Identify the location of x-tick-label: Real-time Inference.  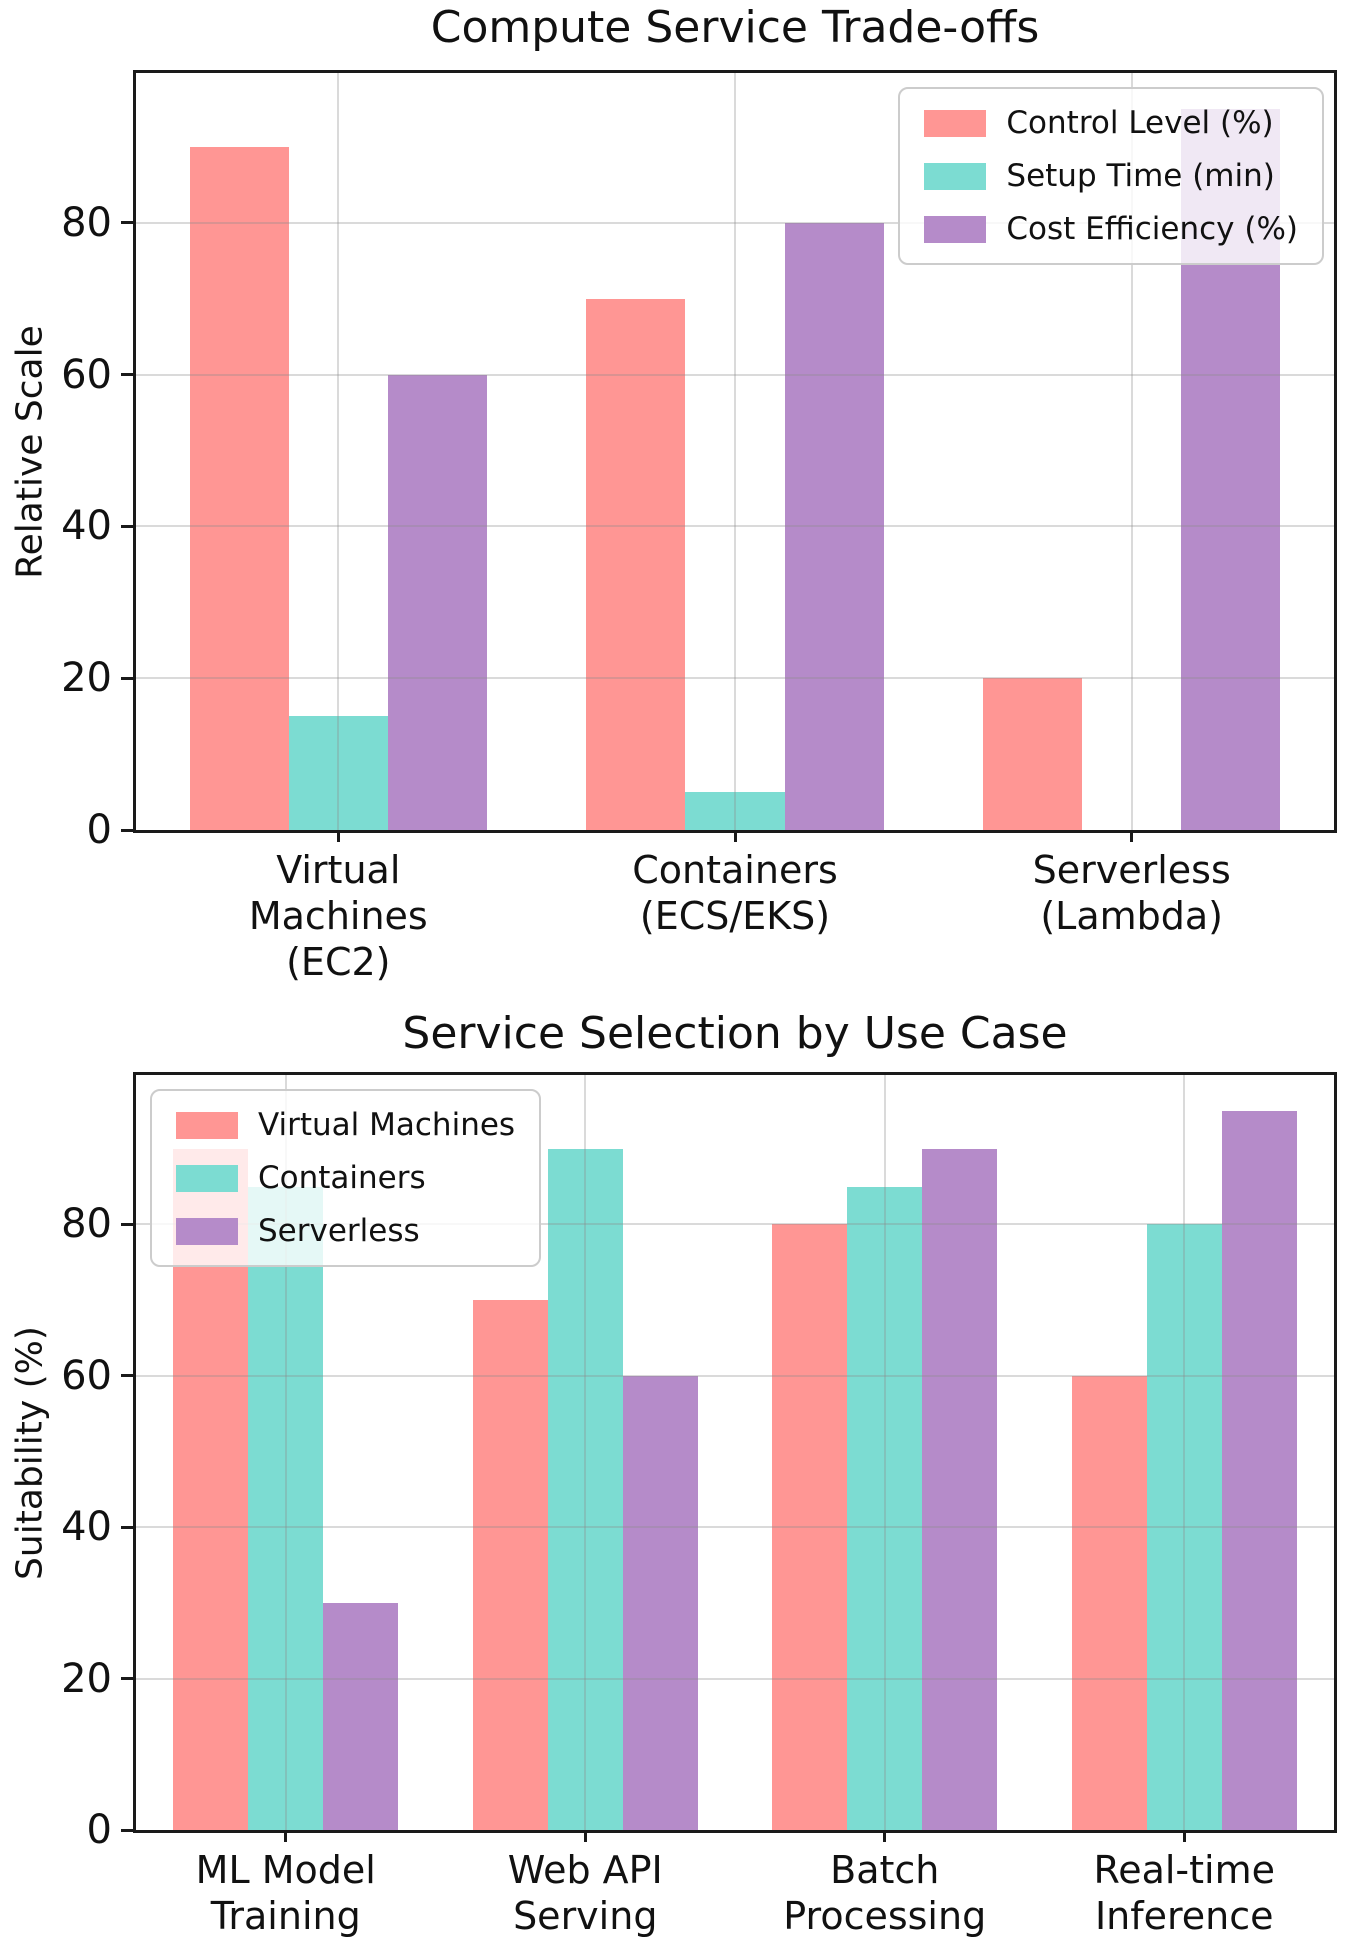
(1184, 1893).